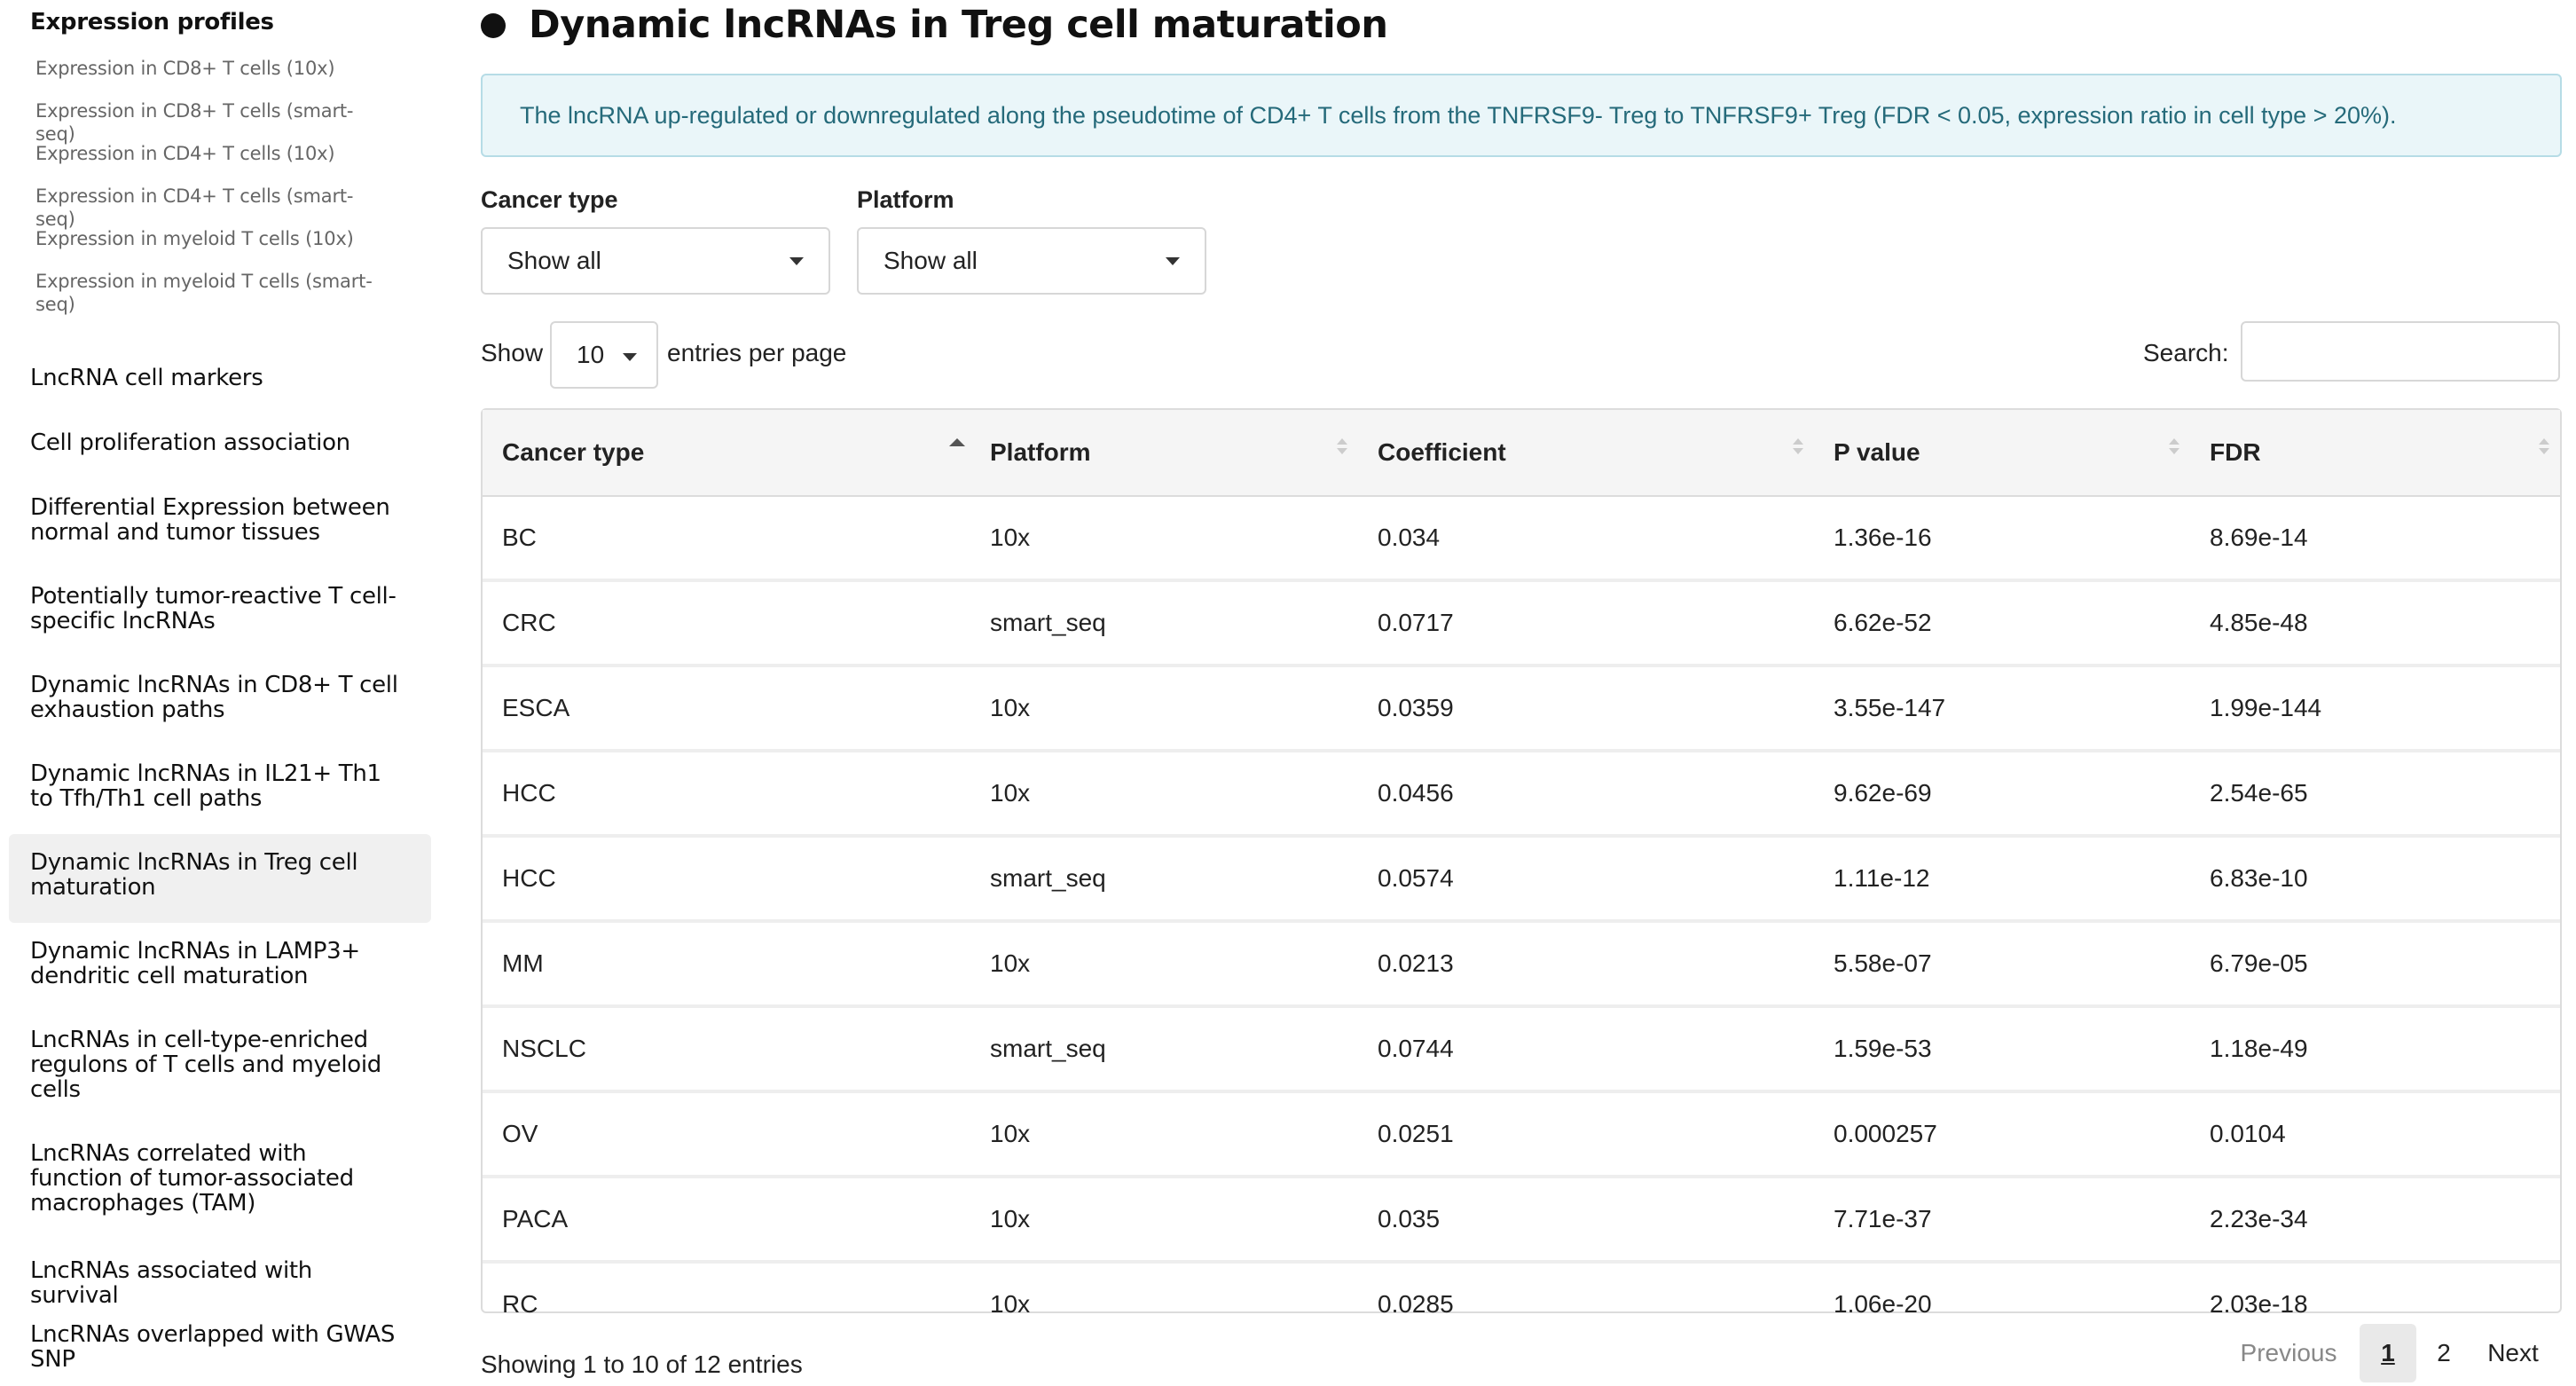 The height and width of the screenshot is (1386, 2576). I want to click on cell-coefficient: 0.0574, so click(1586, 877).